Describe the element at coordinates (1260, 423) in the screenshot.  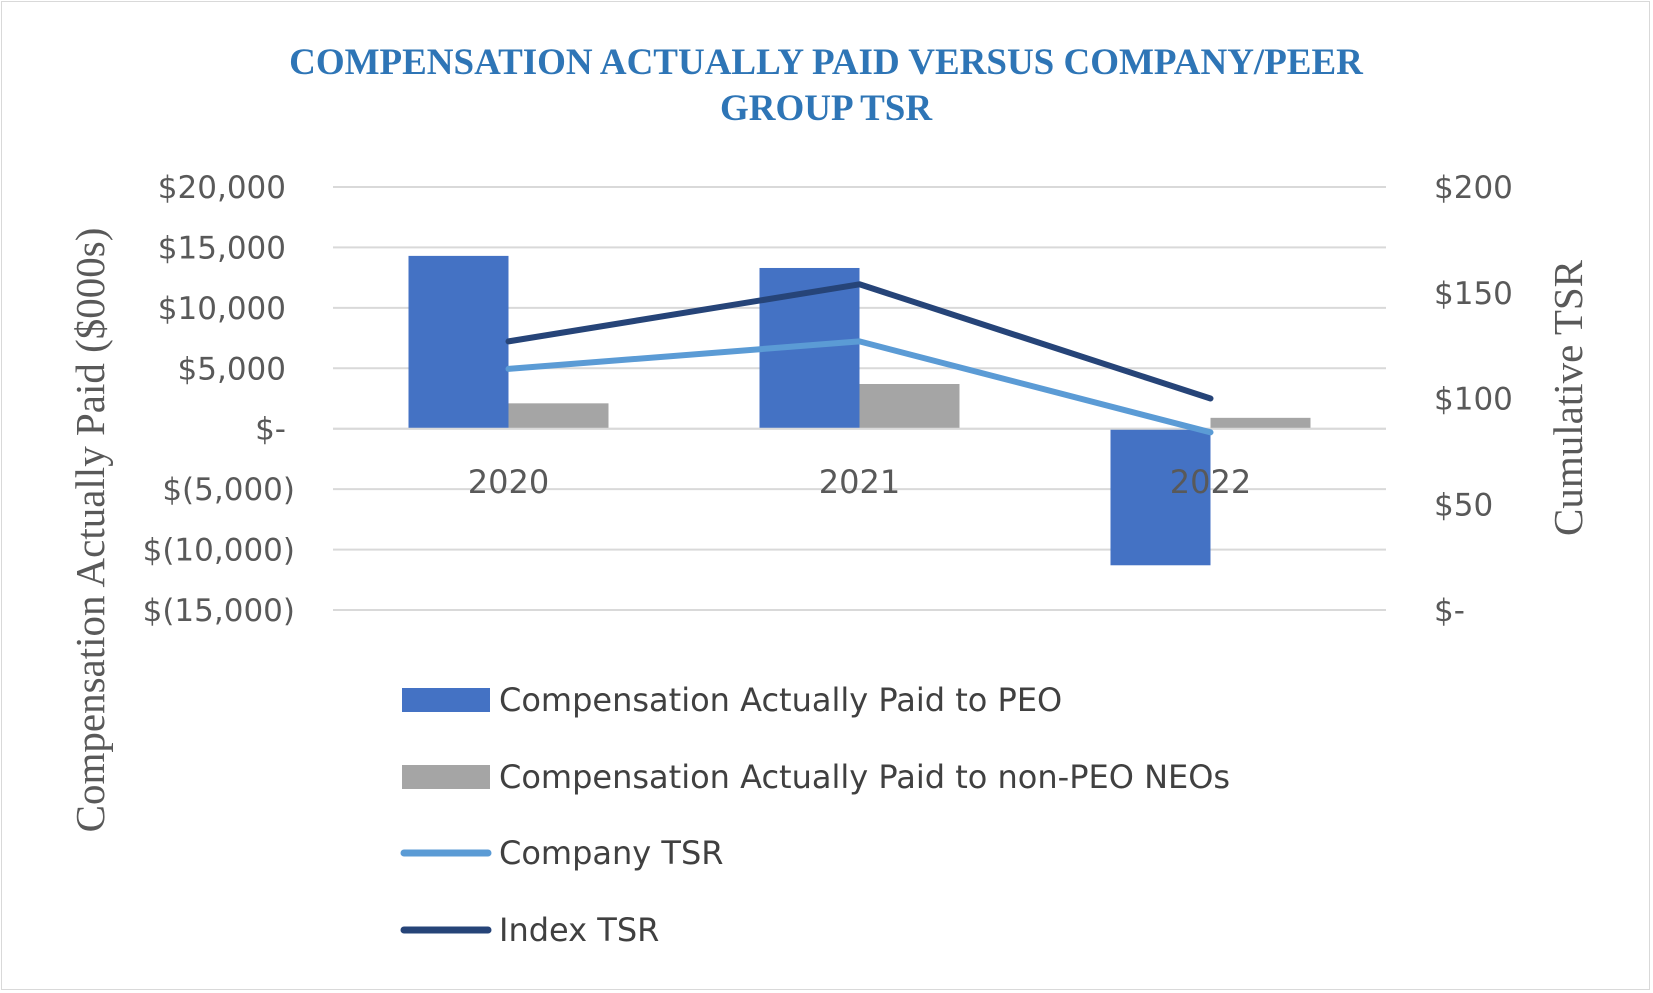
I see `bar-neo-2022` at that location.